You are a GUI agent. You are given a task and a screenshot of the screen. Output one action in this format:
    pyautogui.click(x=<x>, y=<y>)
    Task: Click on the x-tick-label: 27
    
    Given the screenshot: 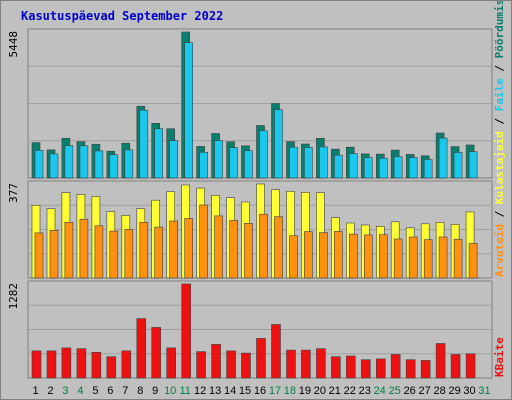 What is the action you would take?
    pyautogui.click(x=424, y=391)
    